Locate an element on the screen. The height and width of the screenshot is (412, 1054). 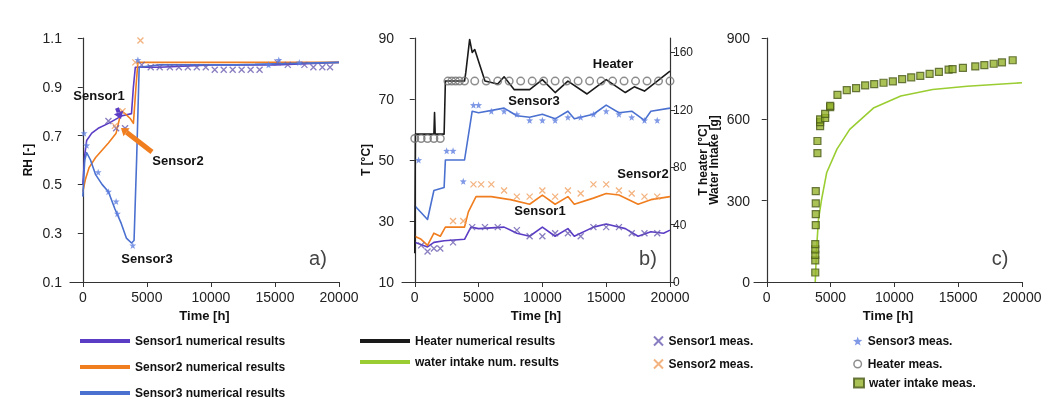
y-tick-label: 90 is located at coordinates (386, 38).